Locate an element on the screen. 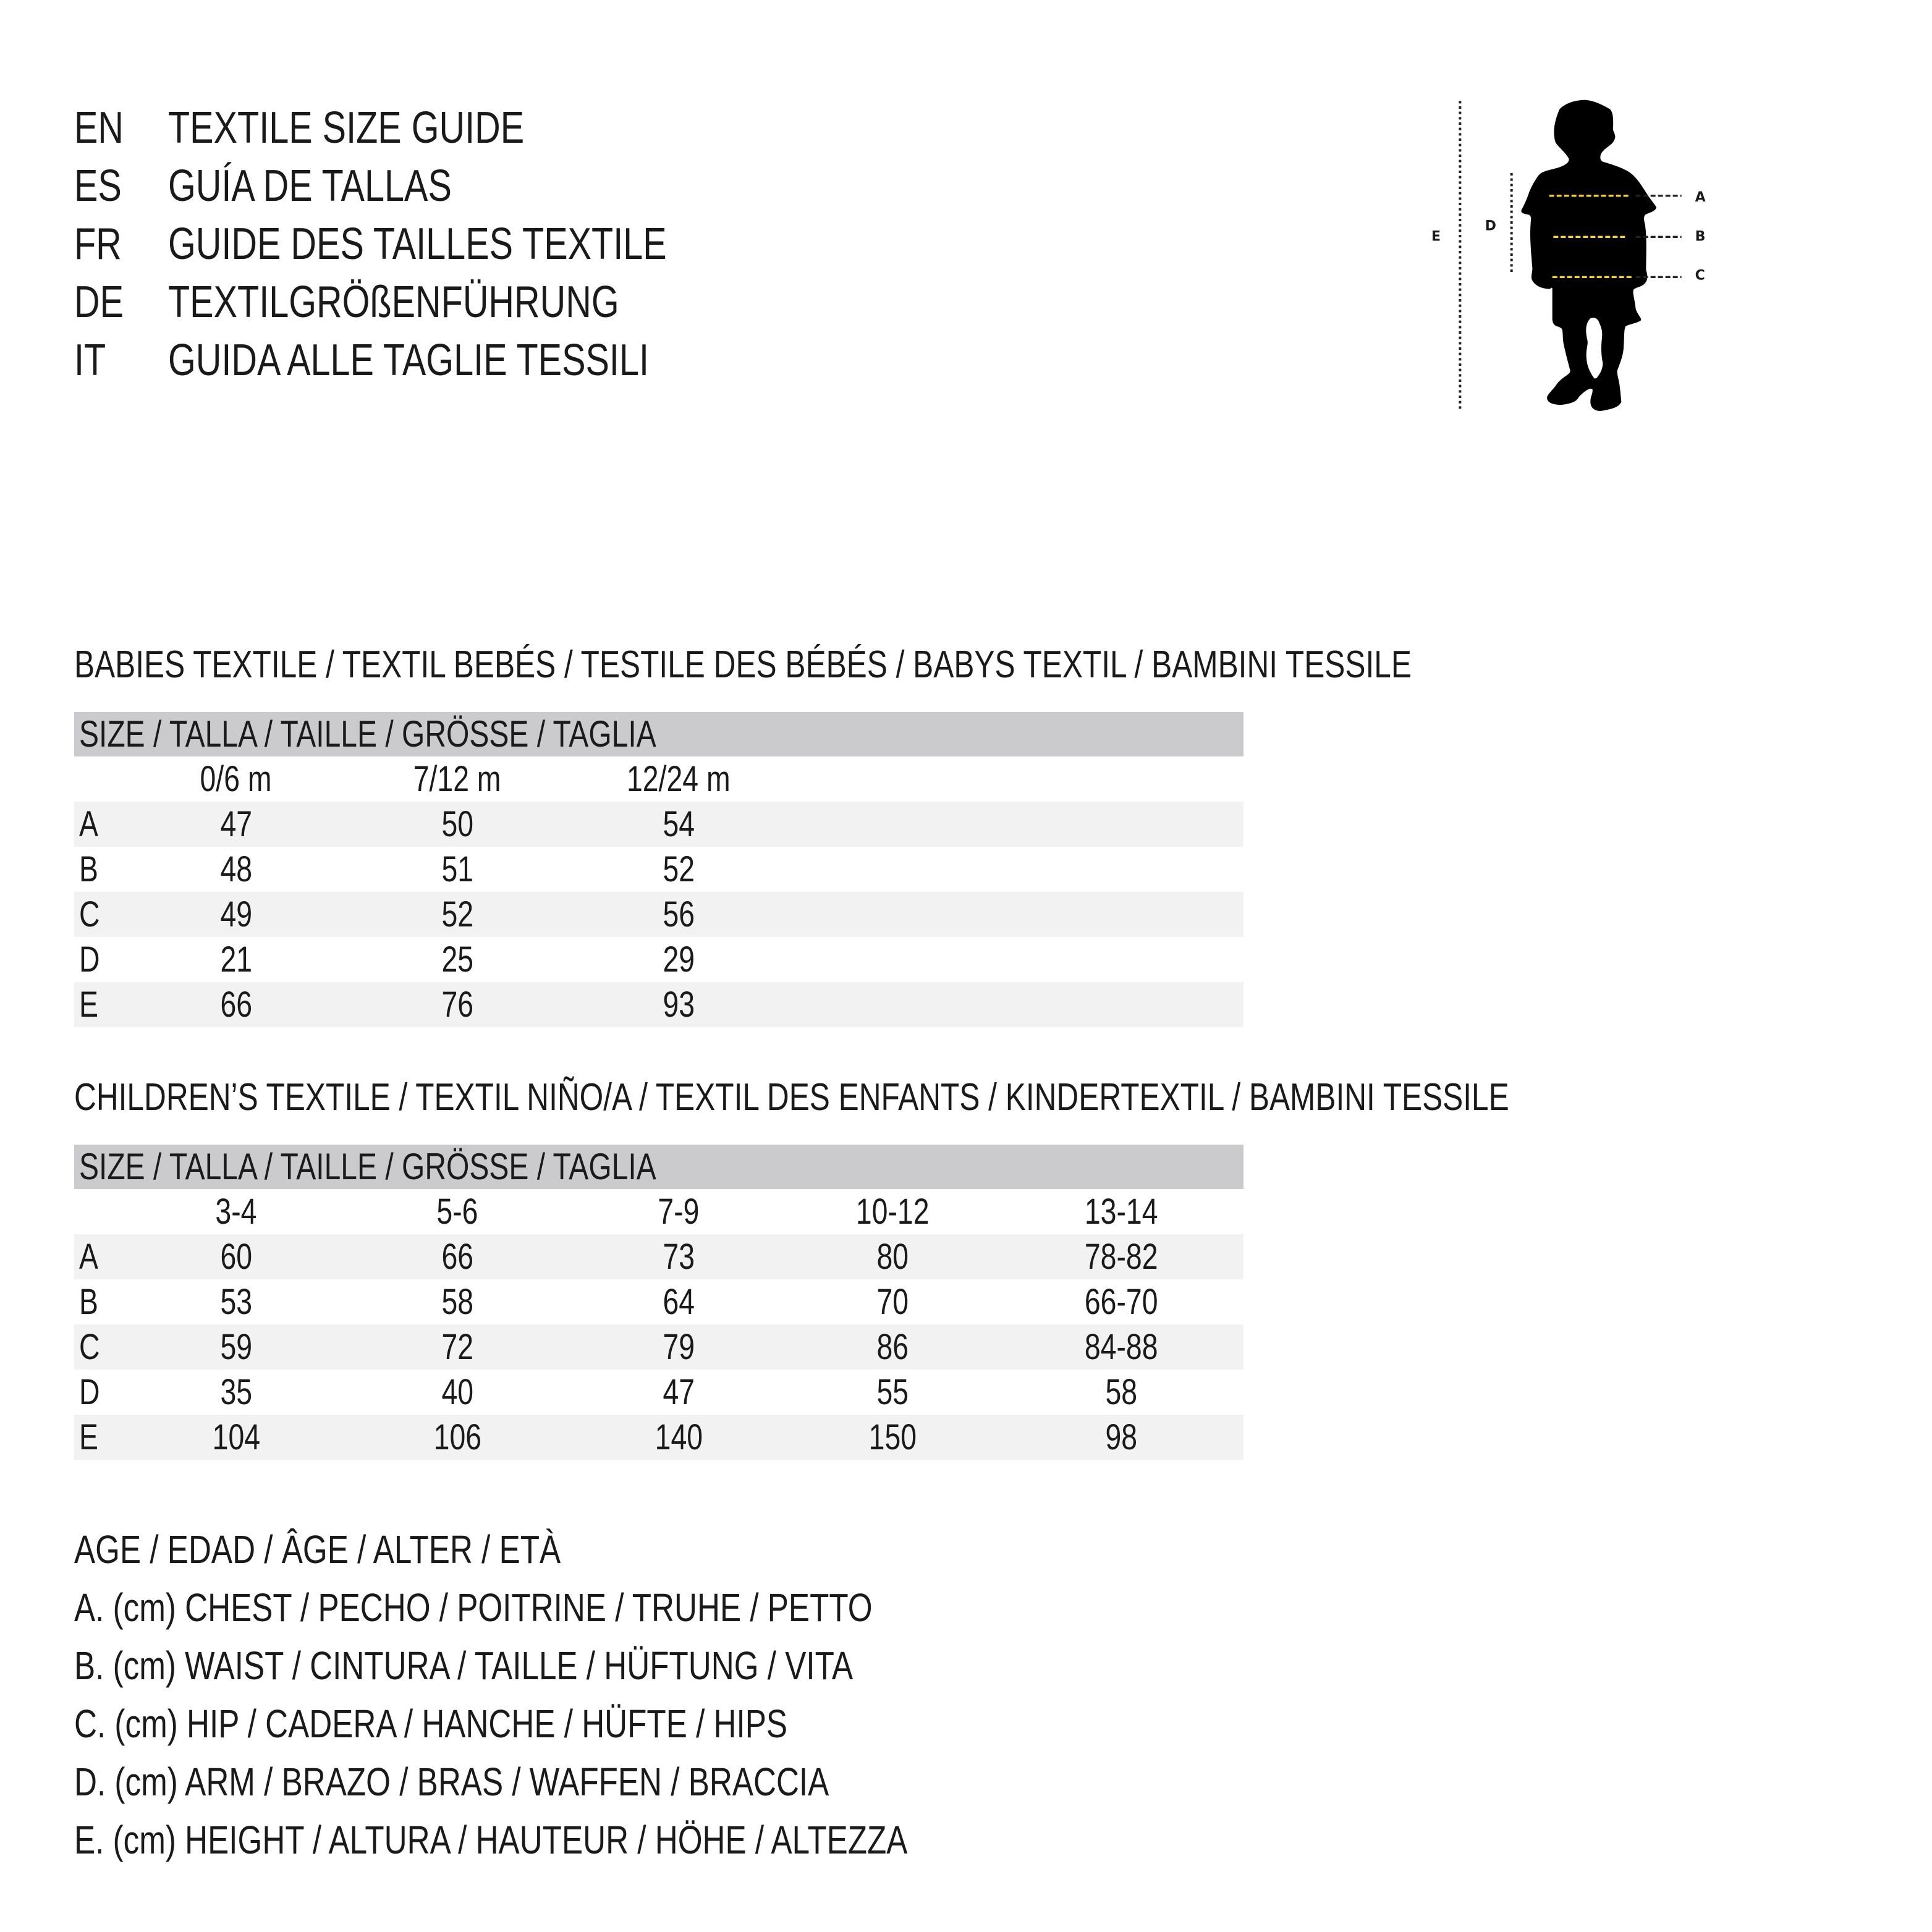 Image resolution: width=1932 pixels, height=1932 pixels. row-label: C is located at coordinates (92, 914).